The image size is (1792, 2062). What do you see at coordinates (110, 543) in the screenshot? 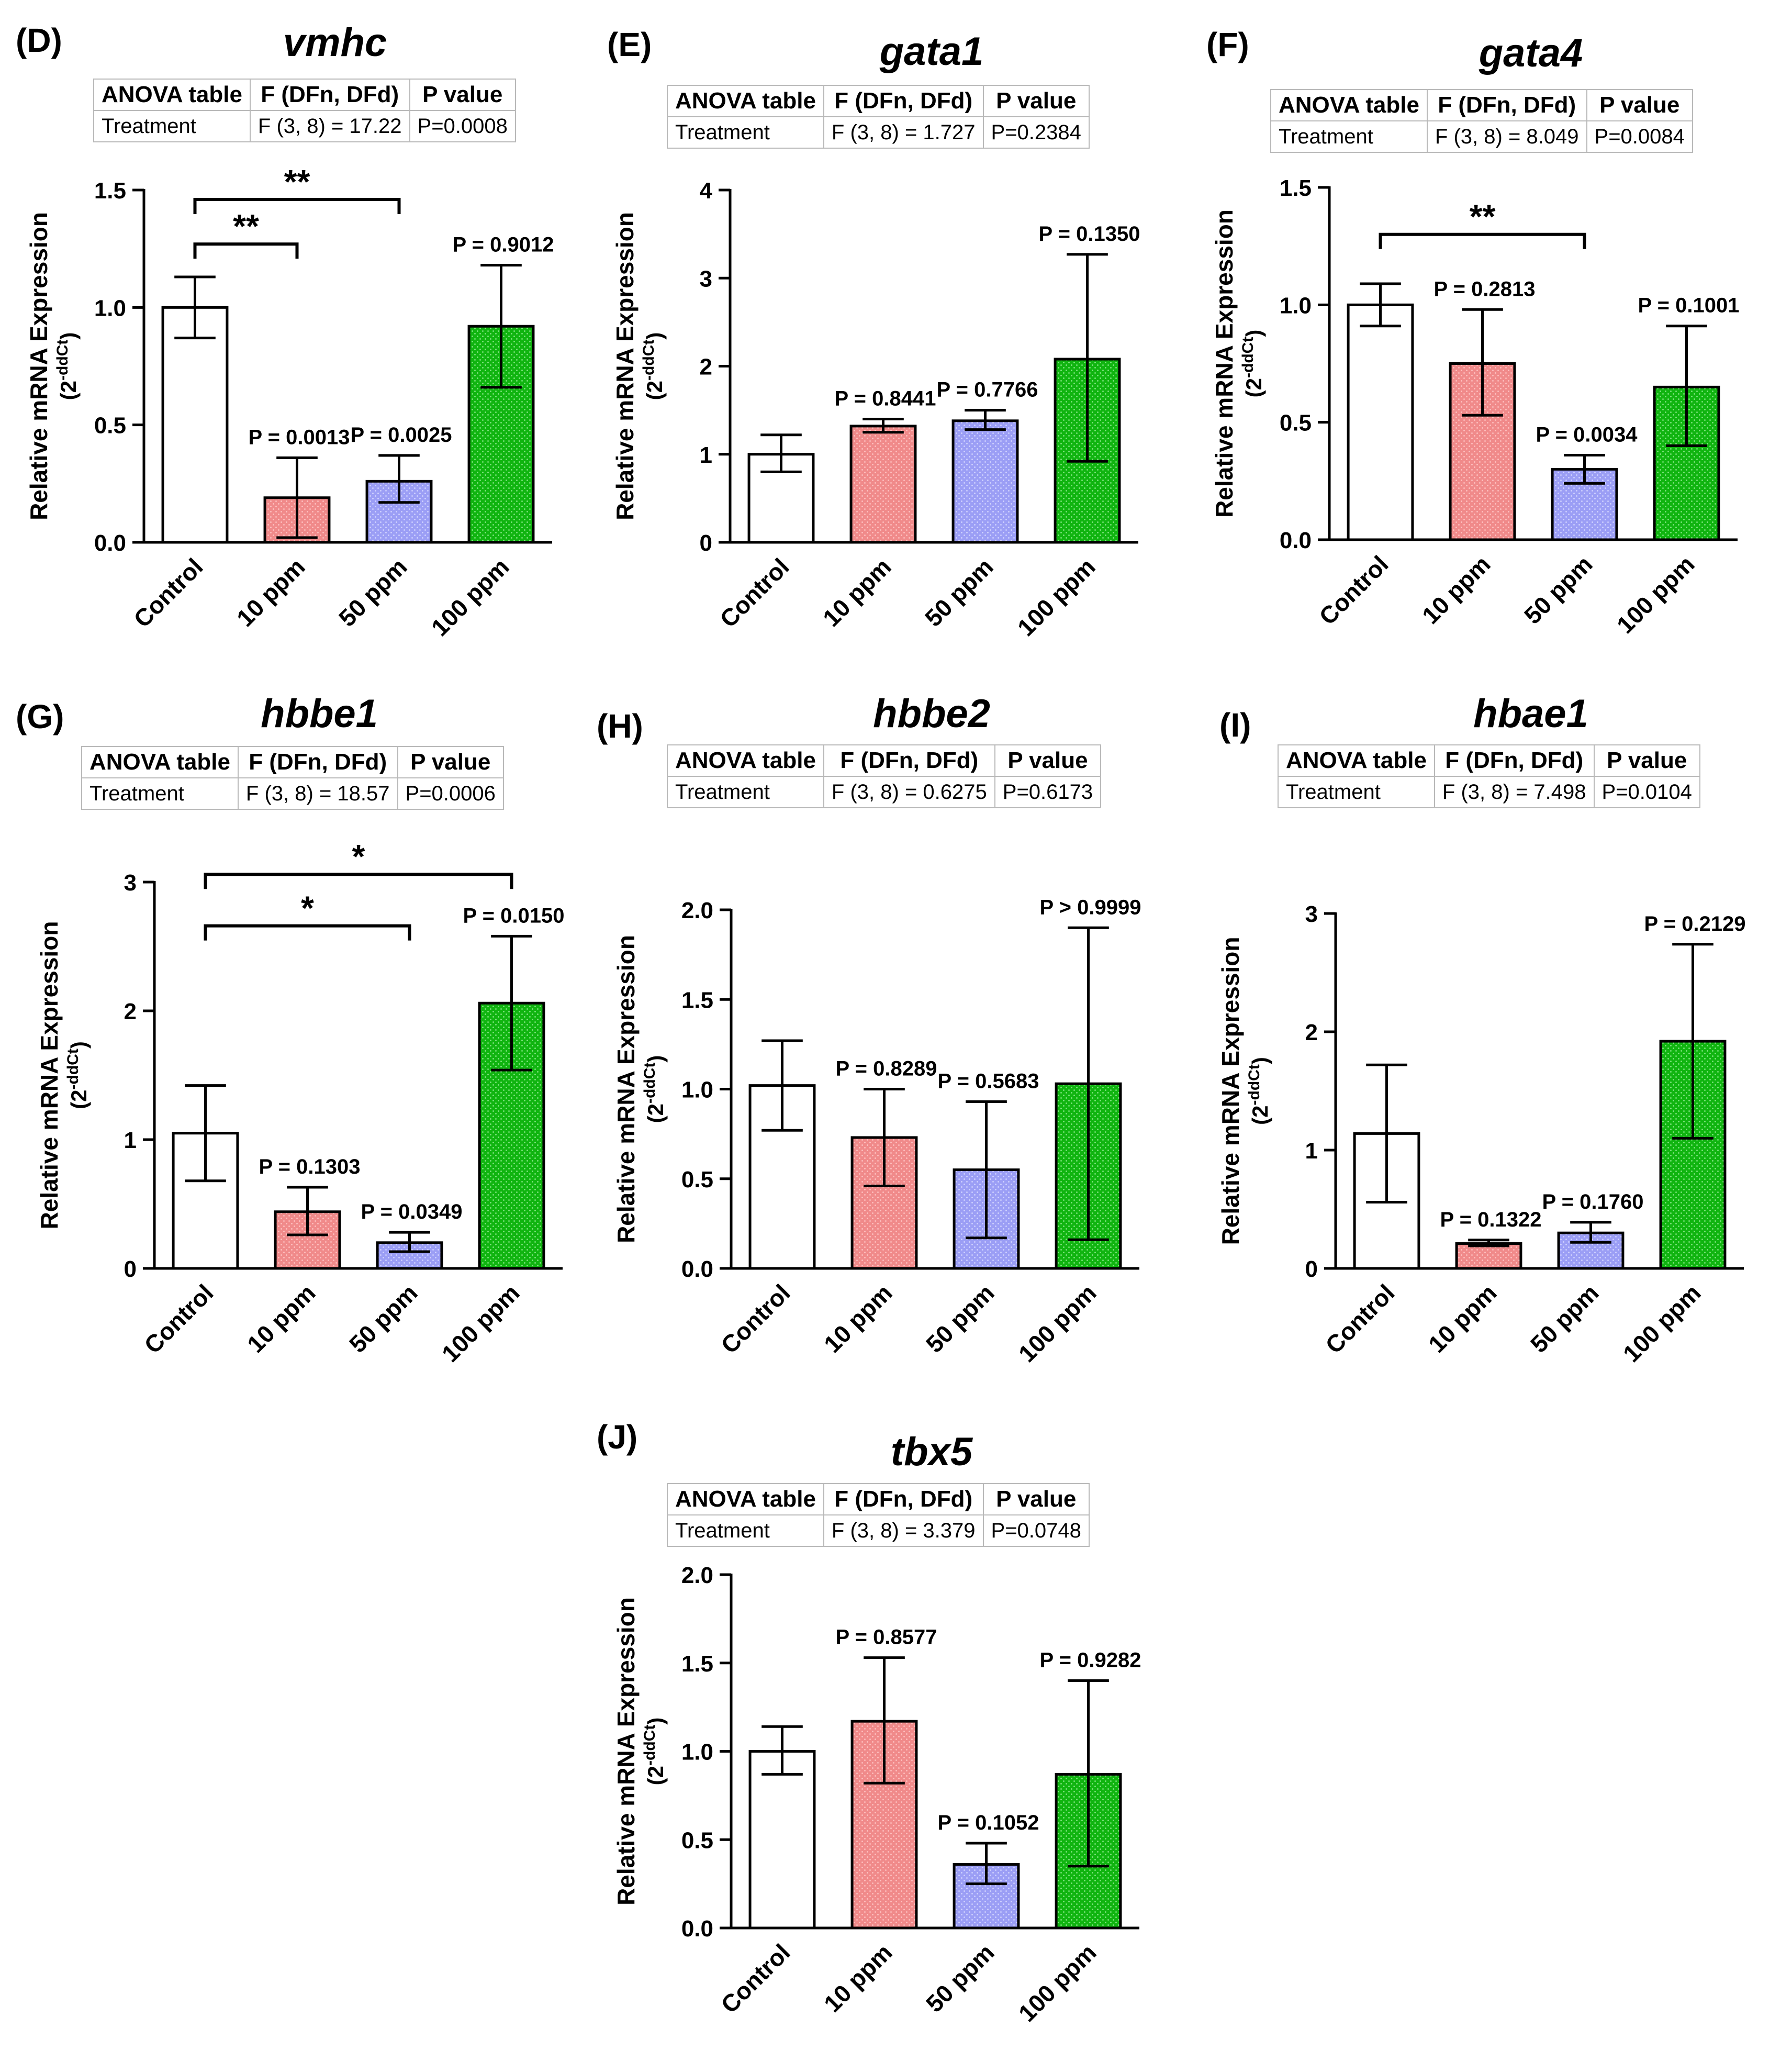
I see `y-tick-label: 0.0` at bounding box center [110, 543].